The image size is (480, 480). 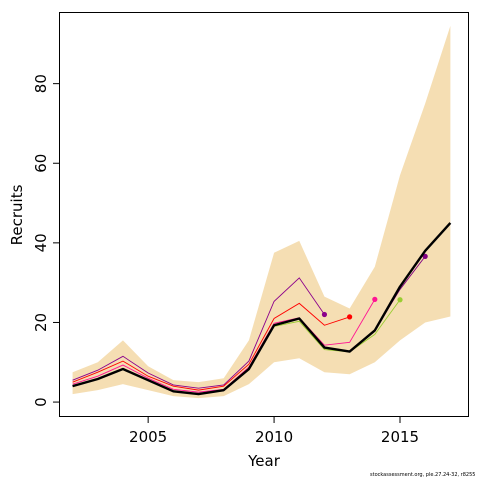 What do you see at coordinates (41, 163) in the screenshot?
I see `y-tick-label: 60` at bounding box center [41, 163].